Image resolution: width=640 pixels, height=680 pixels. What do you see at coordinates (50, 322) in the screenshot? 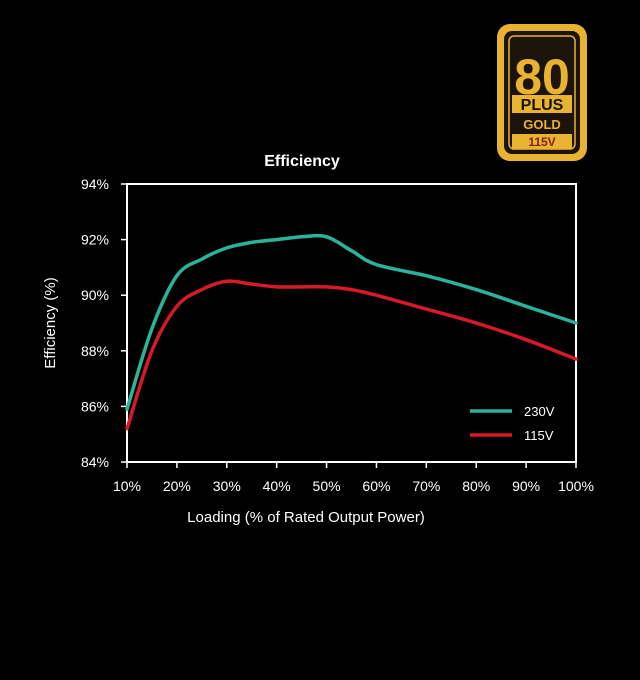
I see `y-axis-label: Efficiency (%)` at bounding box center [50, 322].